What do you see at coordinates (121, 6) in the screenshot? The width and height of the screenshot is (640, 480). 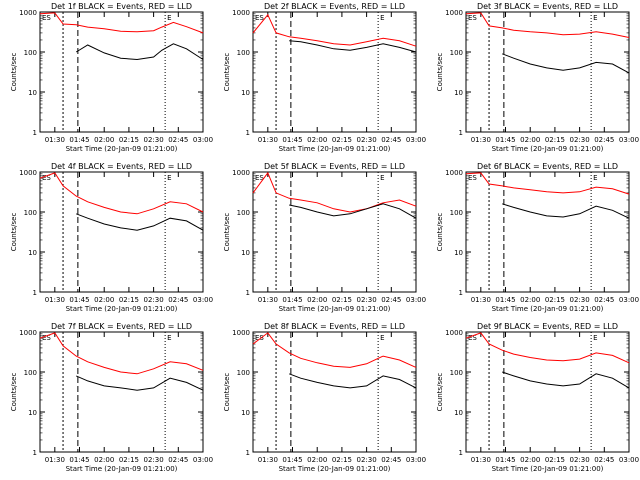 I see `chart-title: Det 1f BLACK = Events, RED = LLD` at bounding box center [121, 6].